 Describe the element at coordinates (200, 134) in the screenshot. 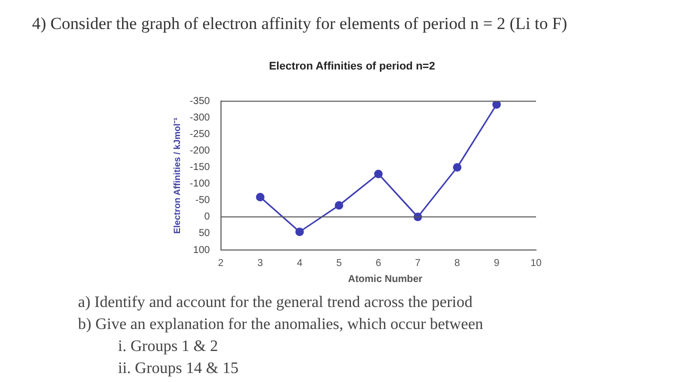

I see `y-tick-label: -250` at that location.